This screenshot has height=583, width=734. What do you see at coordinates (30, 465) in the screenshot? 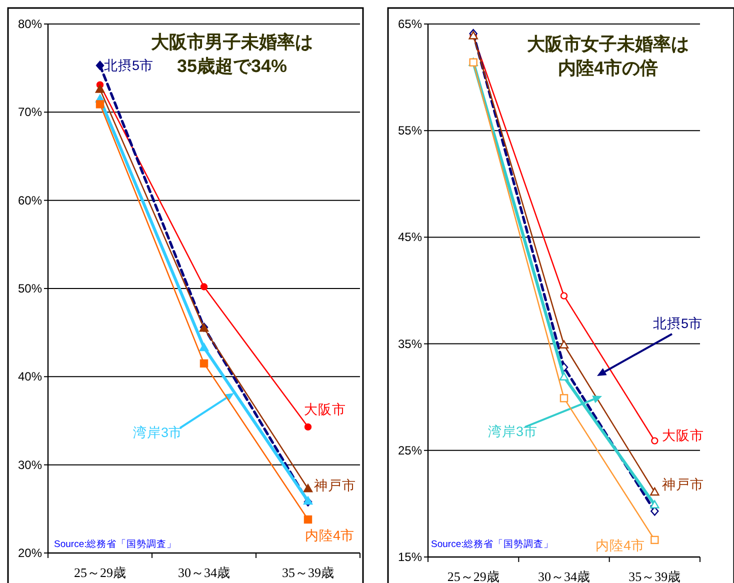
I see `y-tick-label: 30%` at bounding box center [30, 465].